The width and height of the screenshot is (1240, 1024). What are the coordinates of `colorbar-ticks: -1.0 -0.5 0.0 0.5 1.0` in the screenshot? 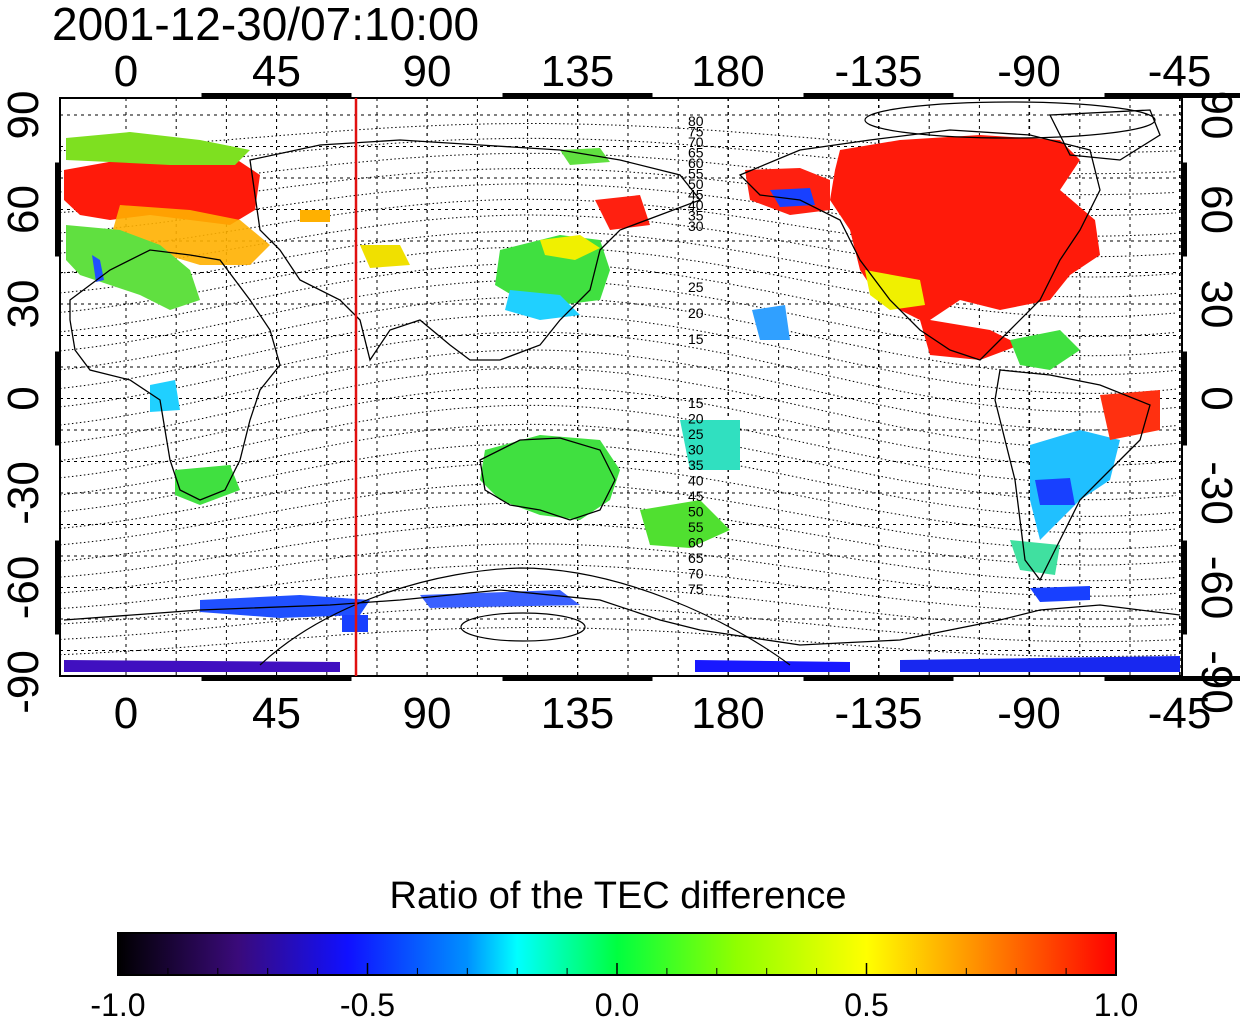 It's located at (614, 993).